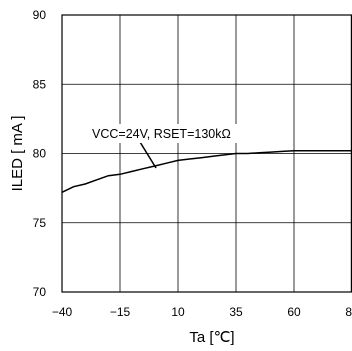  I want to click on y-tick-labels: 70 75 80 85 90, so click(40, 153).